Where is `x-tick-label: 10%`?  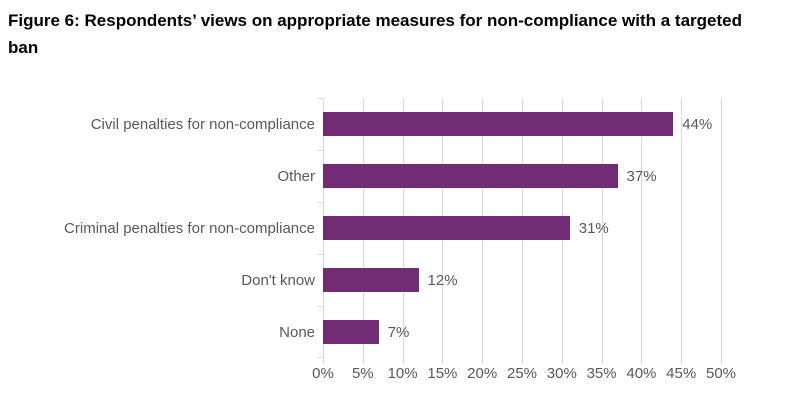
x-tick-label: 10% is located at coordinates (402, 373).